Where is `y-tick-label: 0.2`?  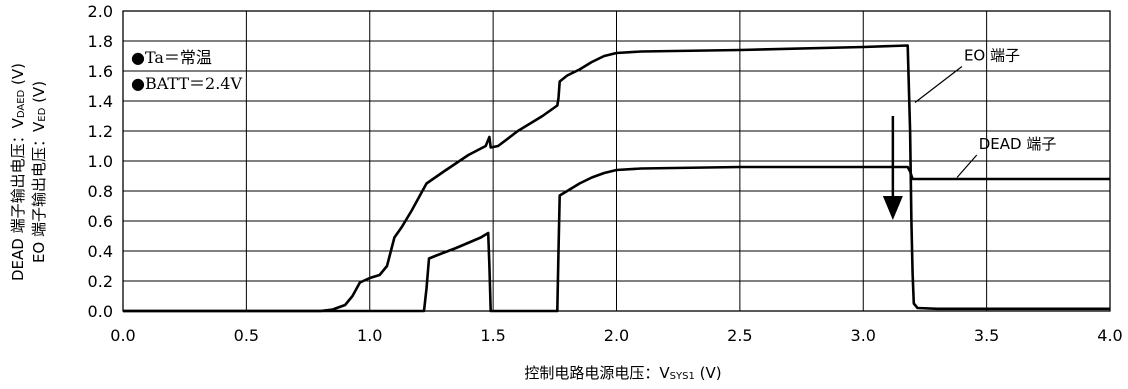 y-tick-label: 0.2 is located at coordinates (100, 281).